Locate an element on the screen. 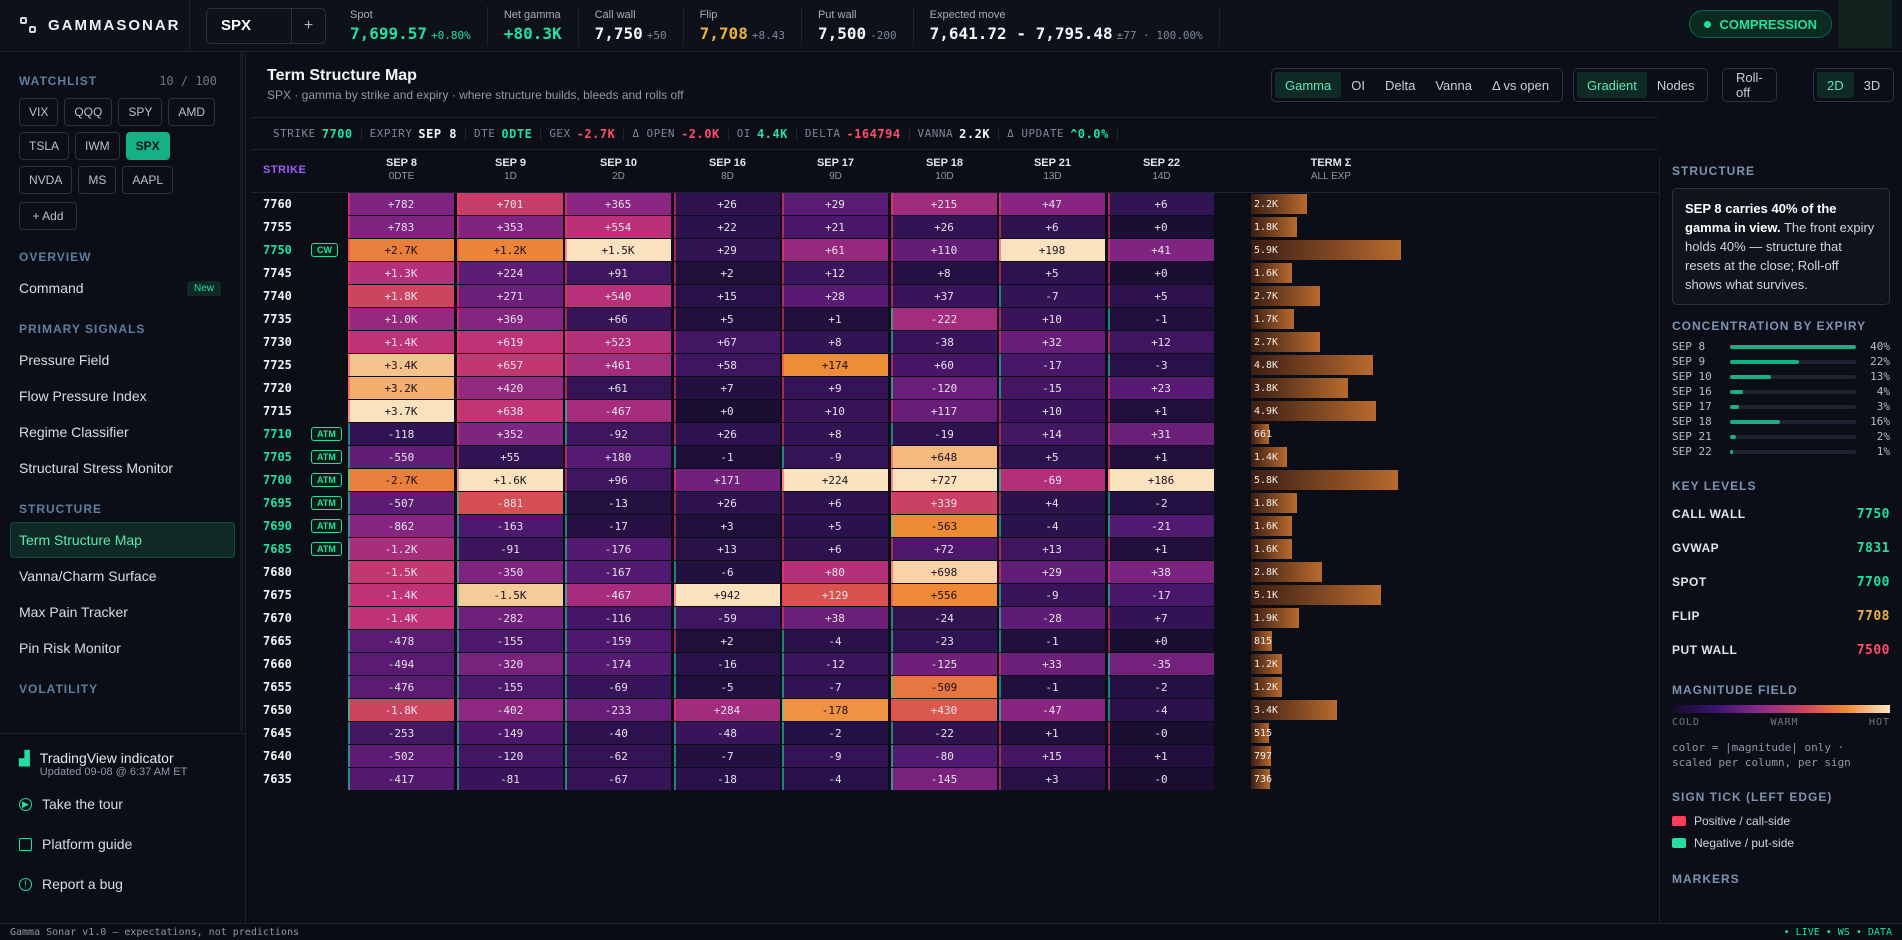  heatmap-cell: -92 is located at coordinates (618, 434).